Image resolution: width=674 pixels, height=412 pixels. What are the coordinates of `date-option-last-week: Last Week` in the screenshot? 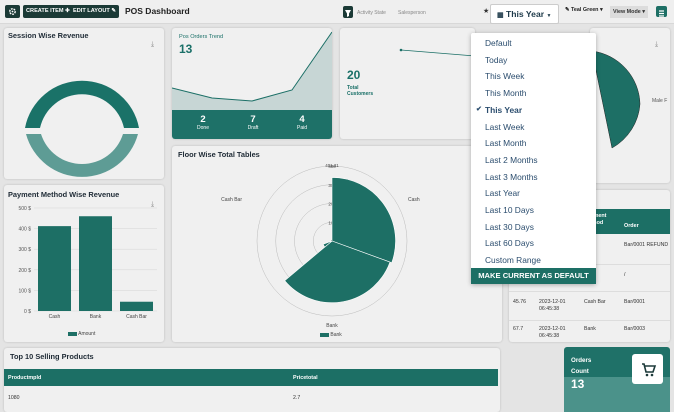 It's located at (505, 126).